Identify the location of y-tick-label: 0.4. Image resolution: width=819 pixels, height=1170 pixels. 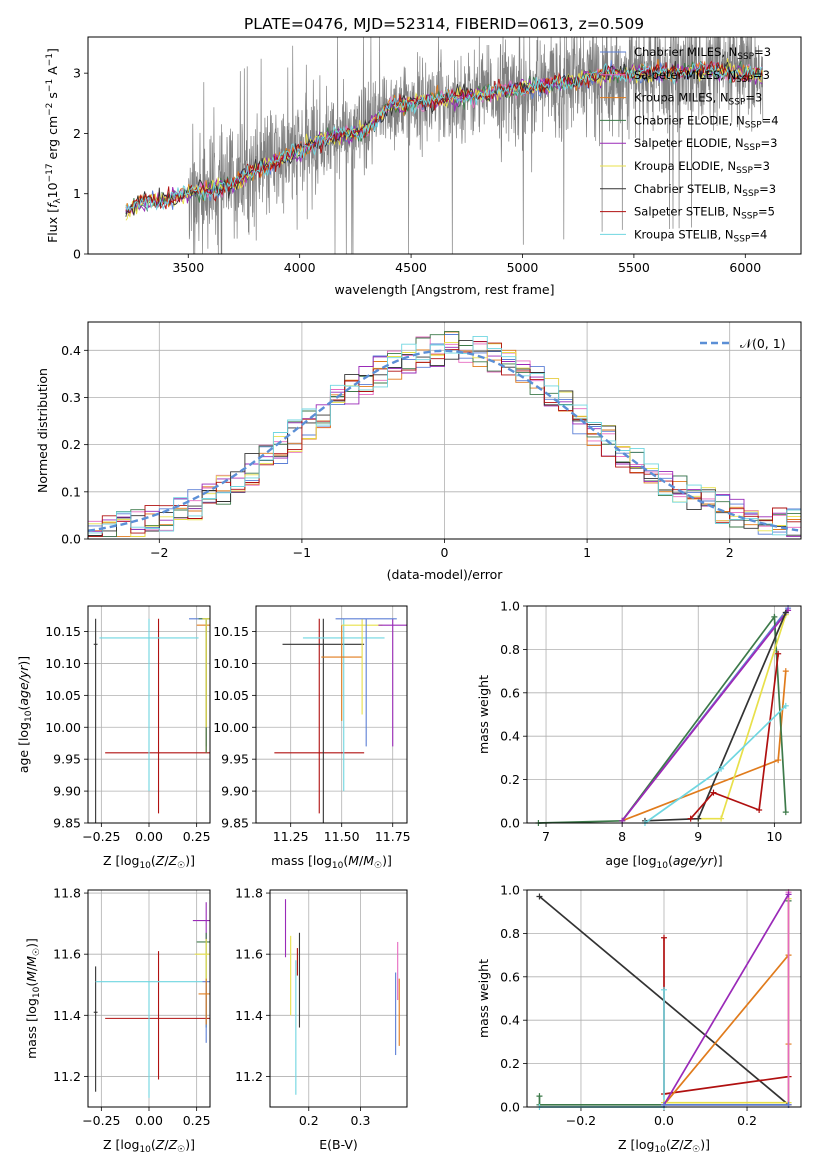
(510, 1020).